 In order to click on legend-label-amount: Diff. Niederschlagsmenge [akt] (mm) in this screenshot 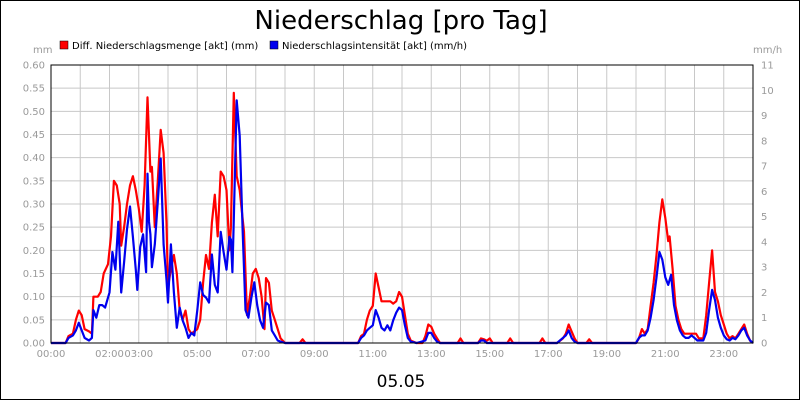, I will do `click(165, 46)`.